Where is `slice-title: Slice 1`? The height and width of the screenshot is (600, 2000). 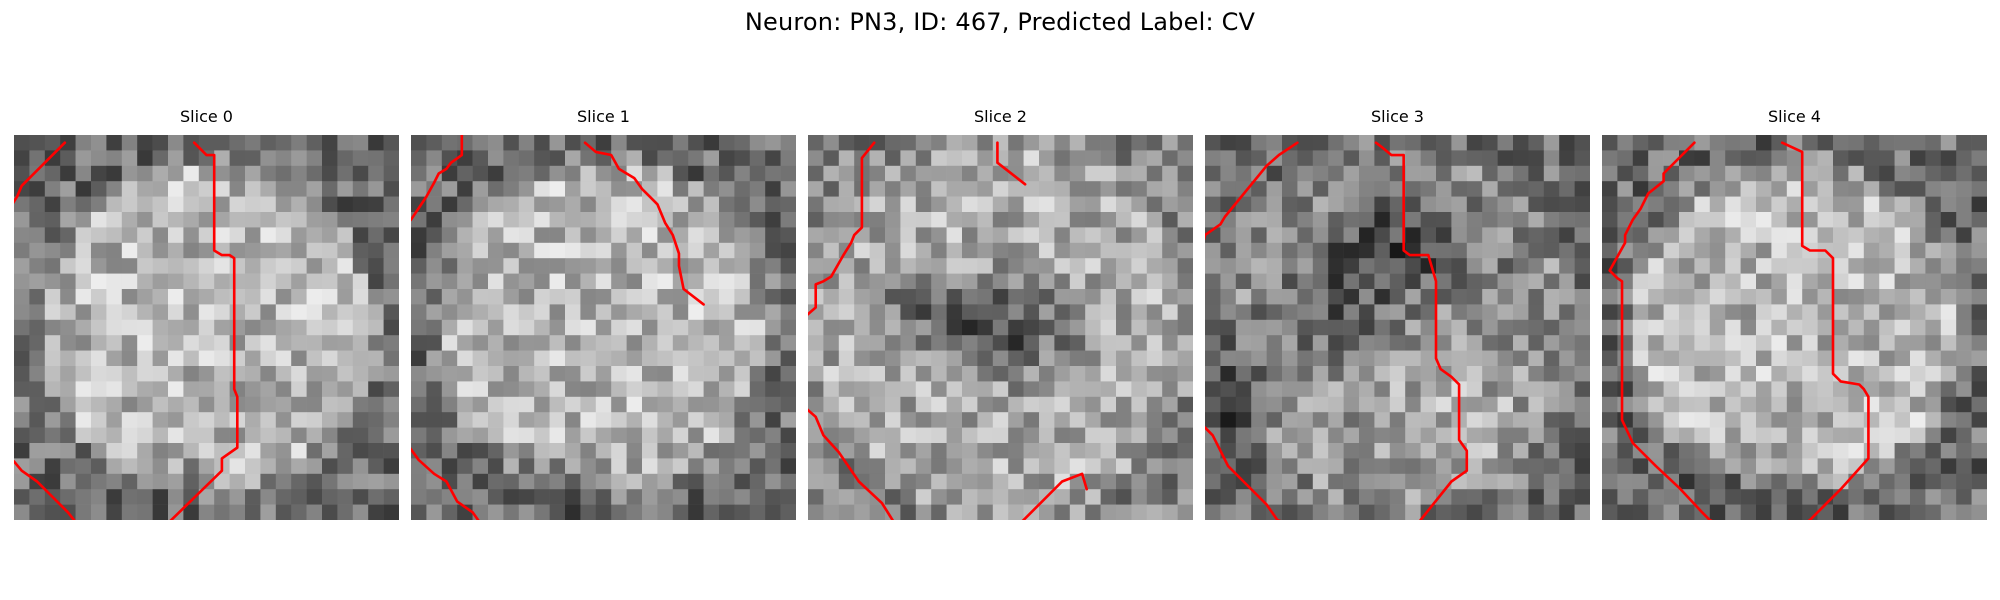
slice-title: Slice 1 is located at coordinates (603, 116).